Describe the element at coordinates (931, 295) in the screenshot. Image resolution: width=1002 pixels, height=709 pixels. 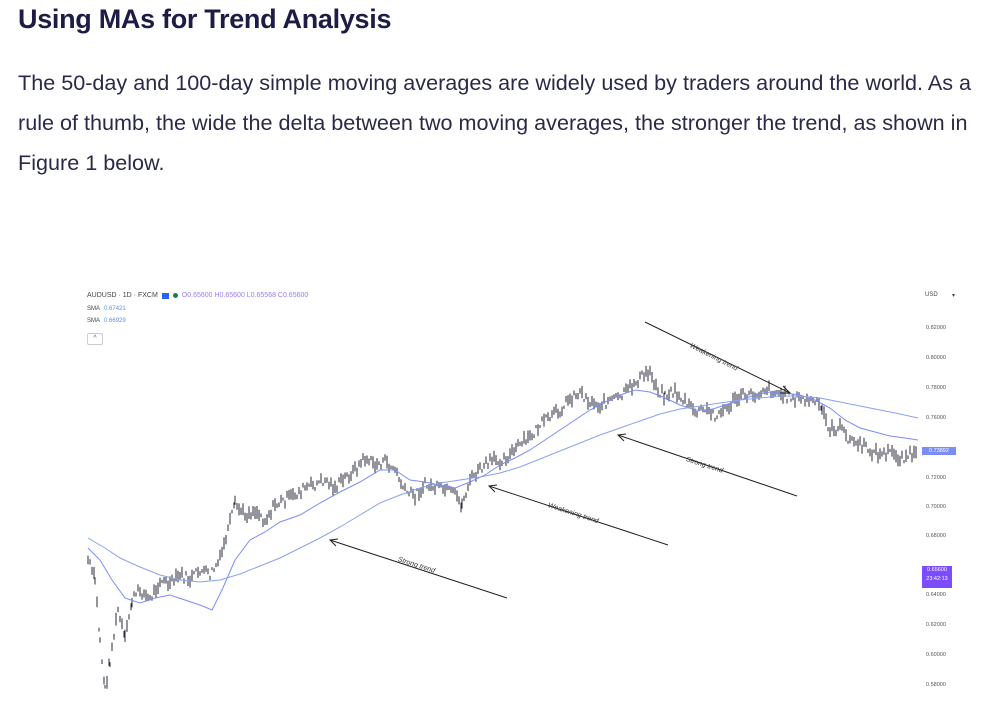
I see `currency-label: USD` at that location.